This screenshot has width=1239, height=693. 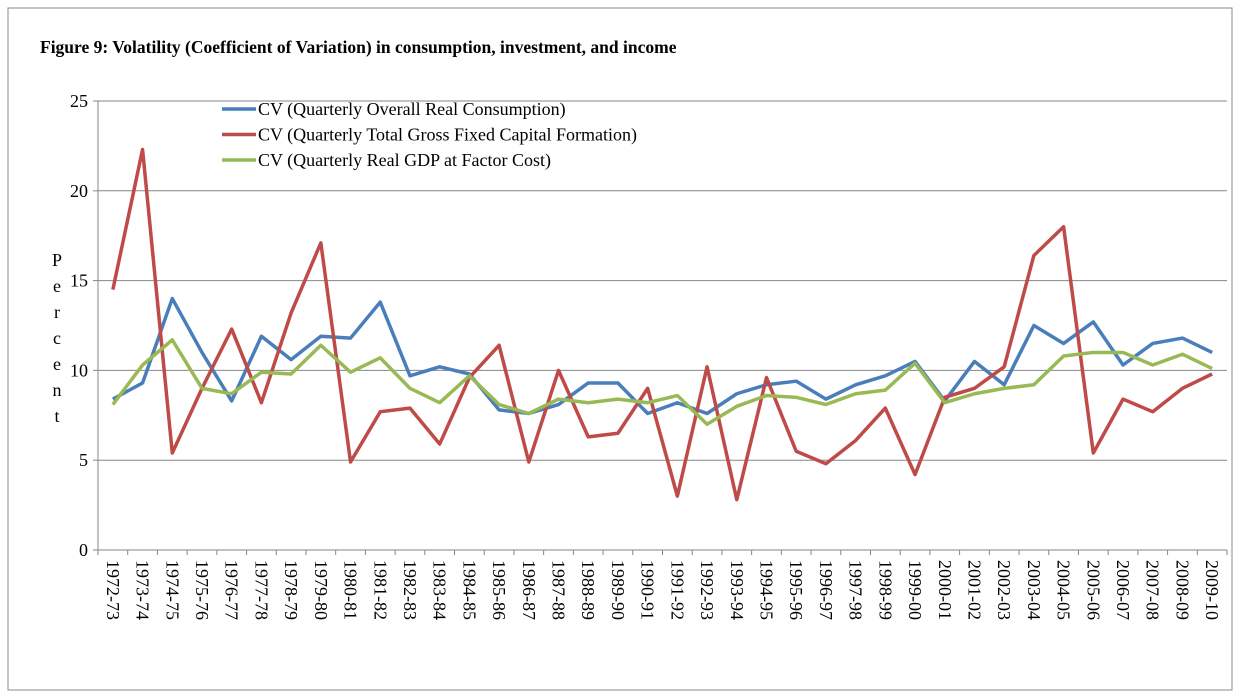 I want to click on x-tick-label: 1999-00, so click(x=915, y=590).